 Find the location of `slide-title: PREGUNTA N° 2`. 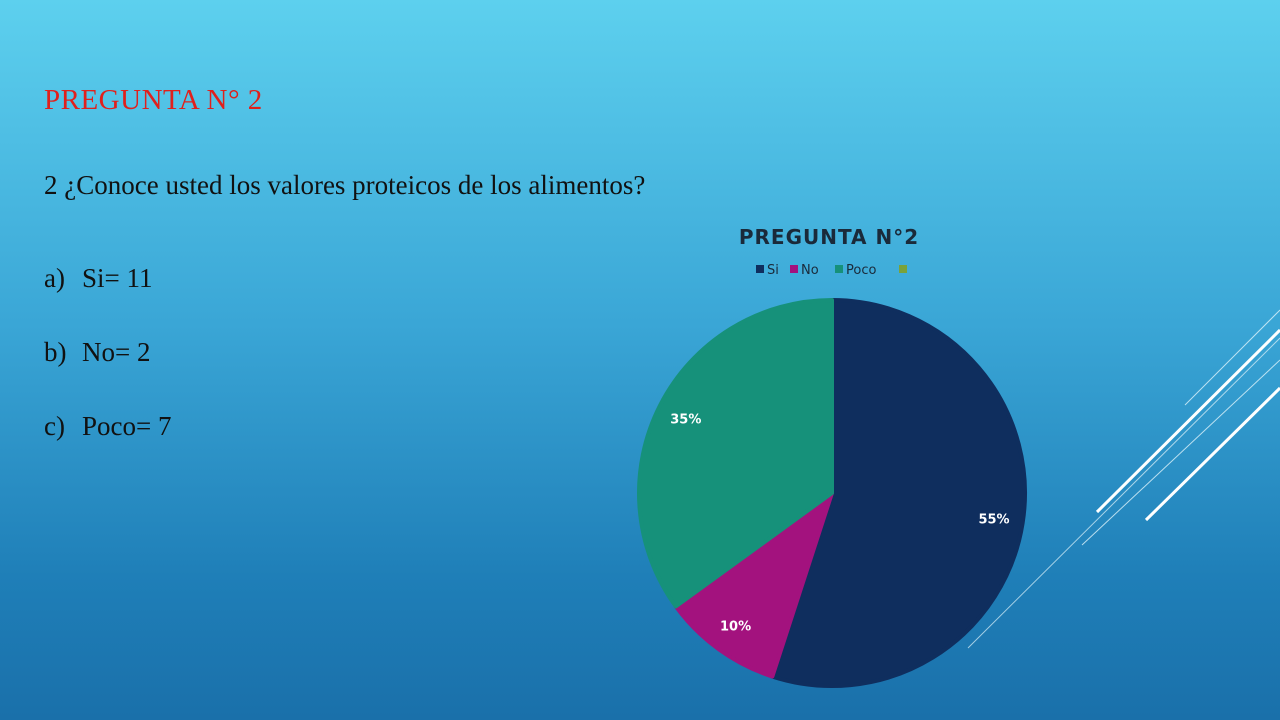

slide-title: PREGUNTA N° 2 is located at coordinates (153, 100).